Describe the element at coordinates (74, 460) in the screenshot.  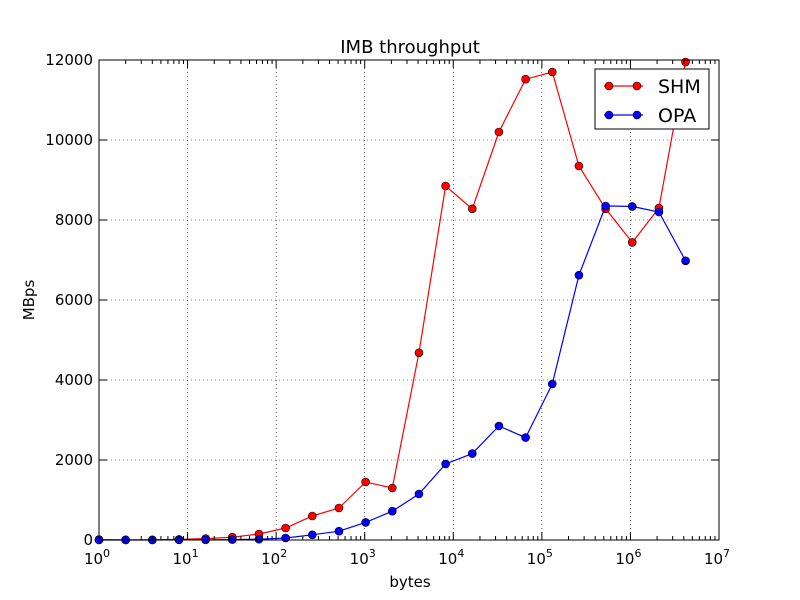
I see `y-tick-label: 2000` at that location.